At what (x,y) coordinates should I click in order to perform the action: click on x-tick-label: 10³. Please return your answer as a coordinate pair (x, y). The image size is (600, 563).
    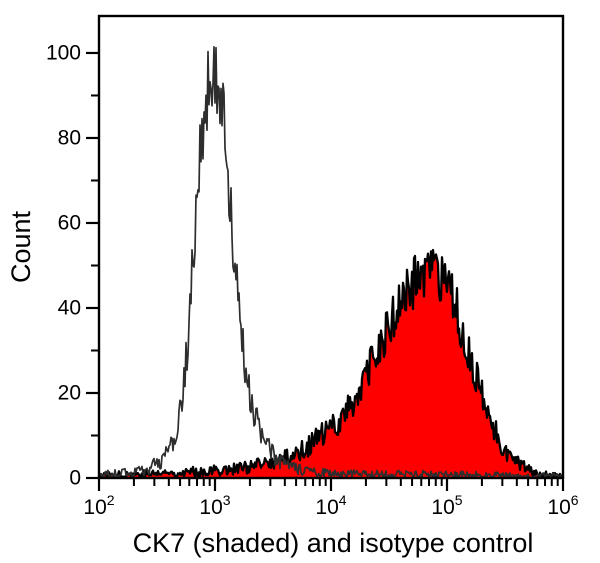
    Looking at the image, I should click on (214, 505).